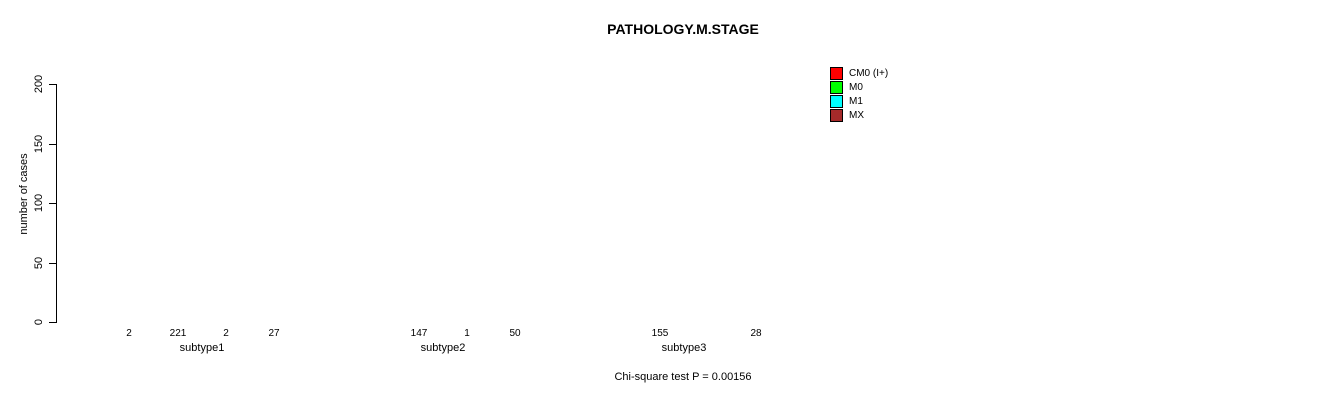  I want to click on legend-row: M1, so click(859, 101).